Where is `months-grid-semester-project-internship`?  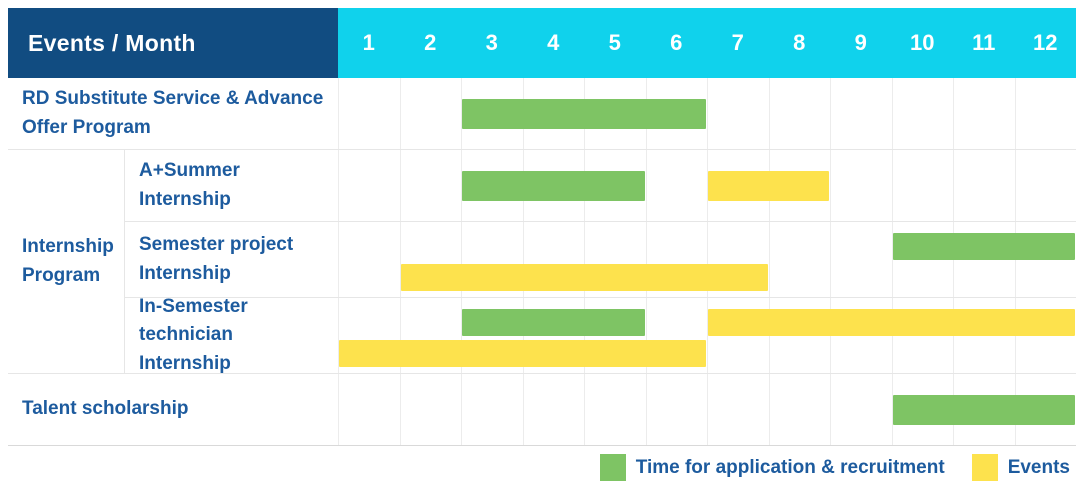 months-grid-semester-project-internship is located at coordinates (707, 259).